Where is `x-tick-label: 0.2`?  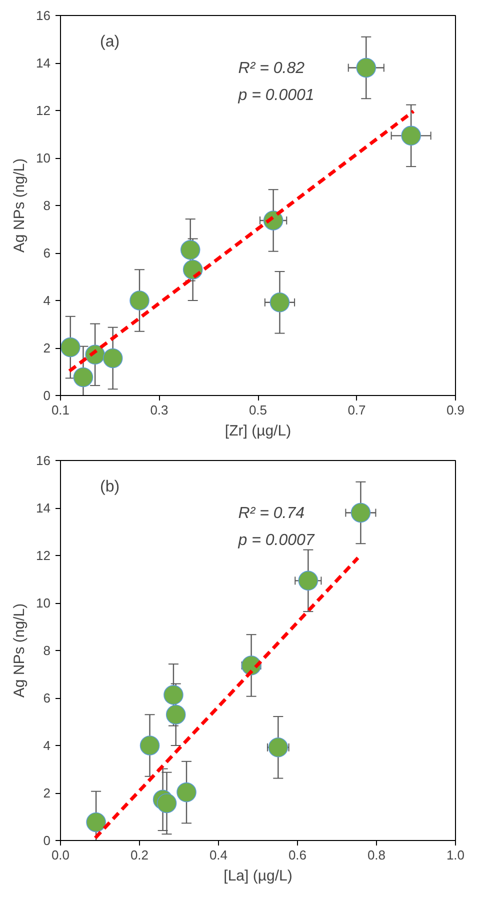 x-tick-label: 0.2 is located at coordinates (139, 855).